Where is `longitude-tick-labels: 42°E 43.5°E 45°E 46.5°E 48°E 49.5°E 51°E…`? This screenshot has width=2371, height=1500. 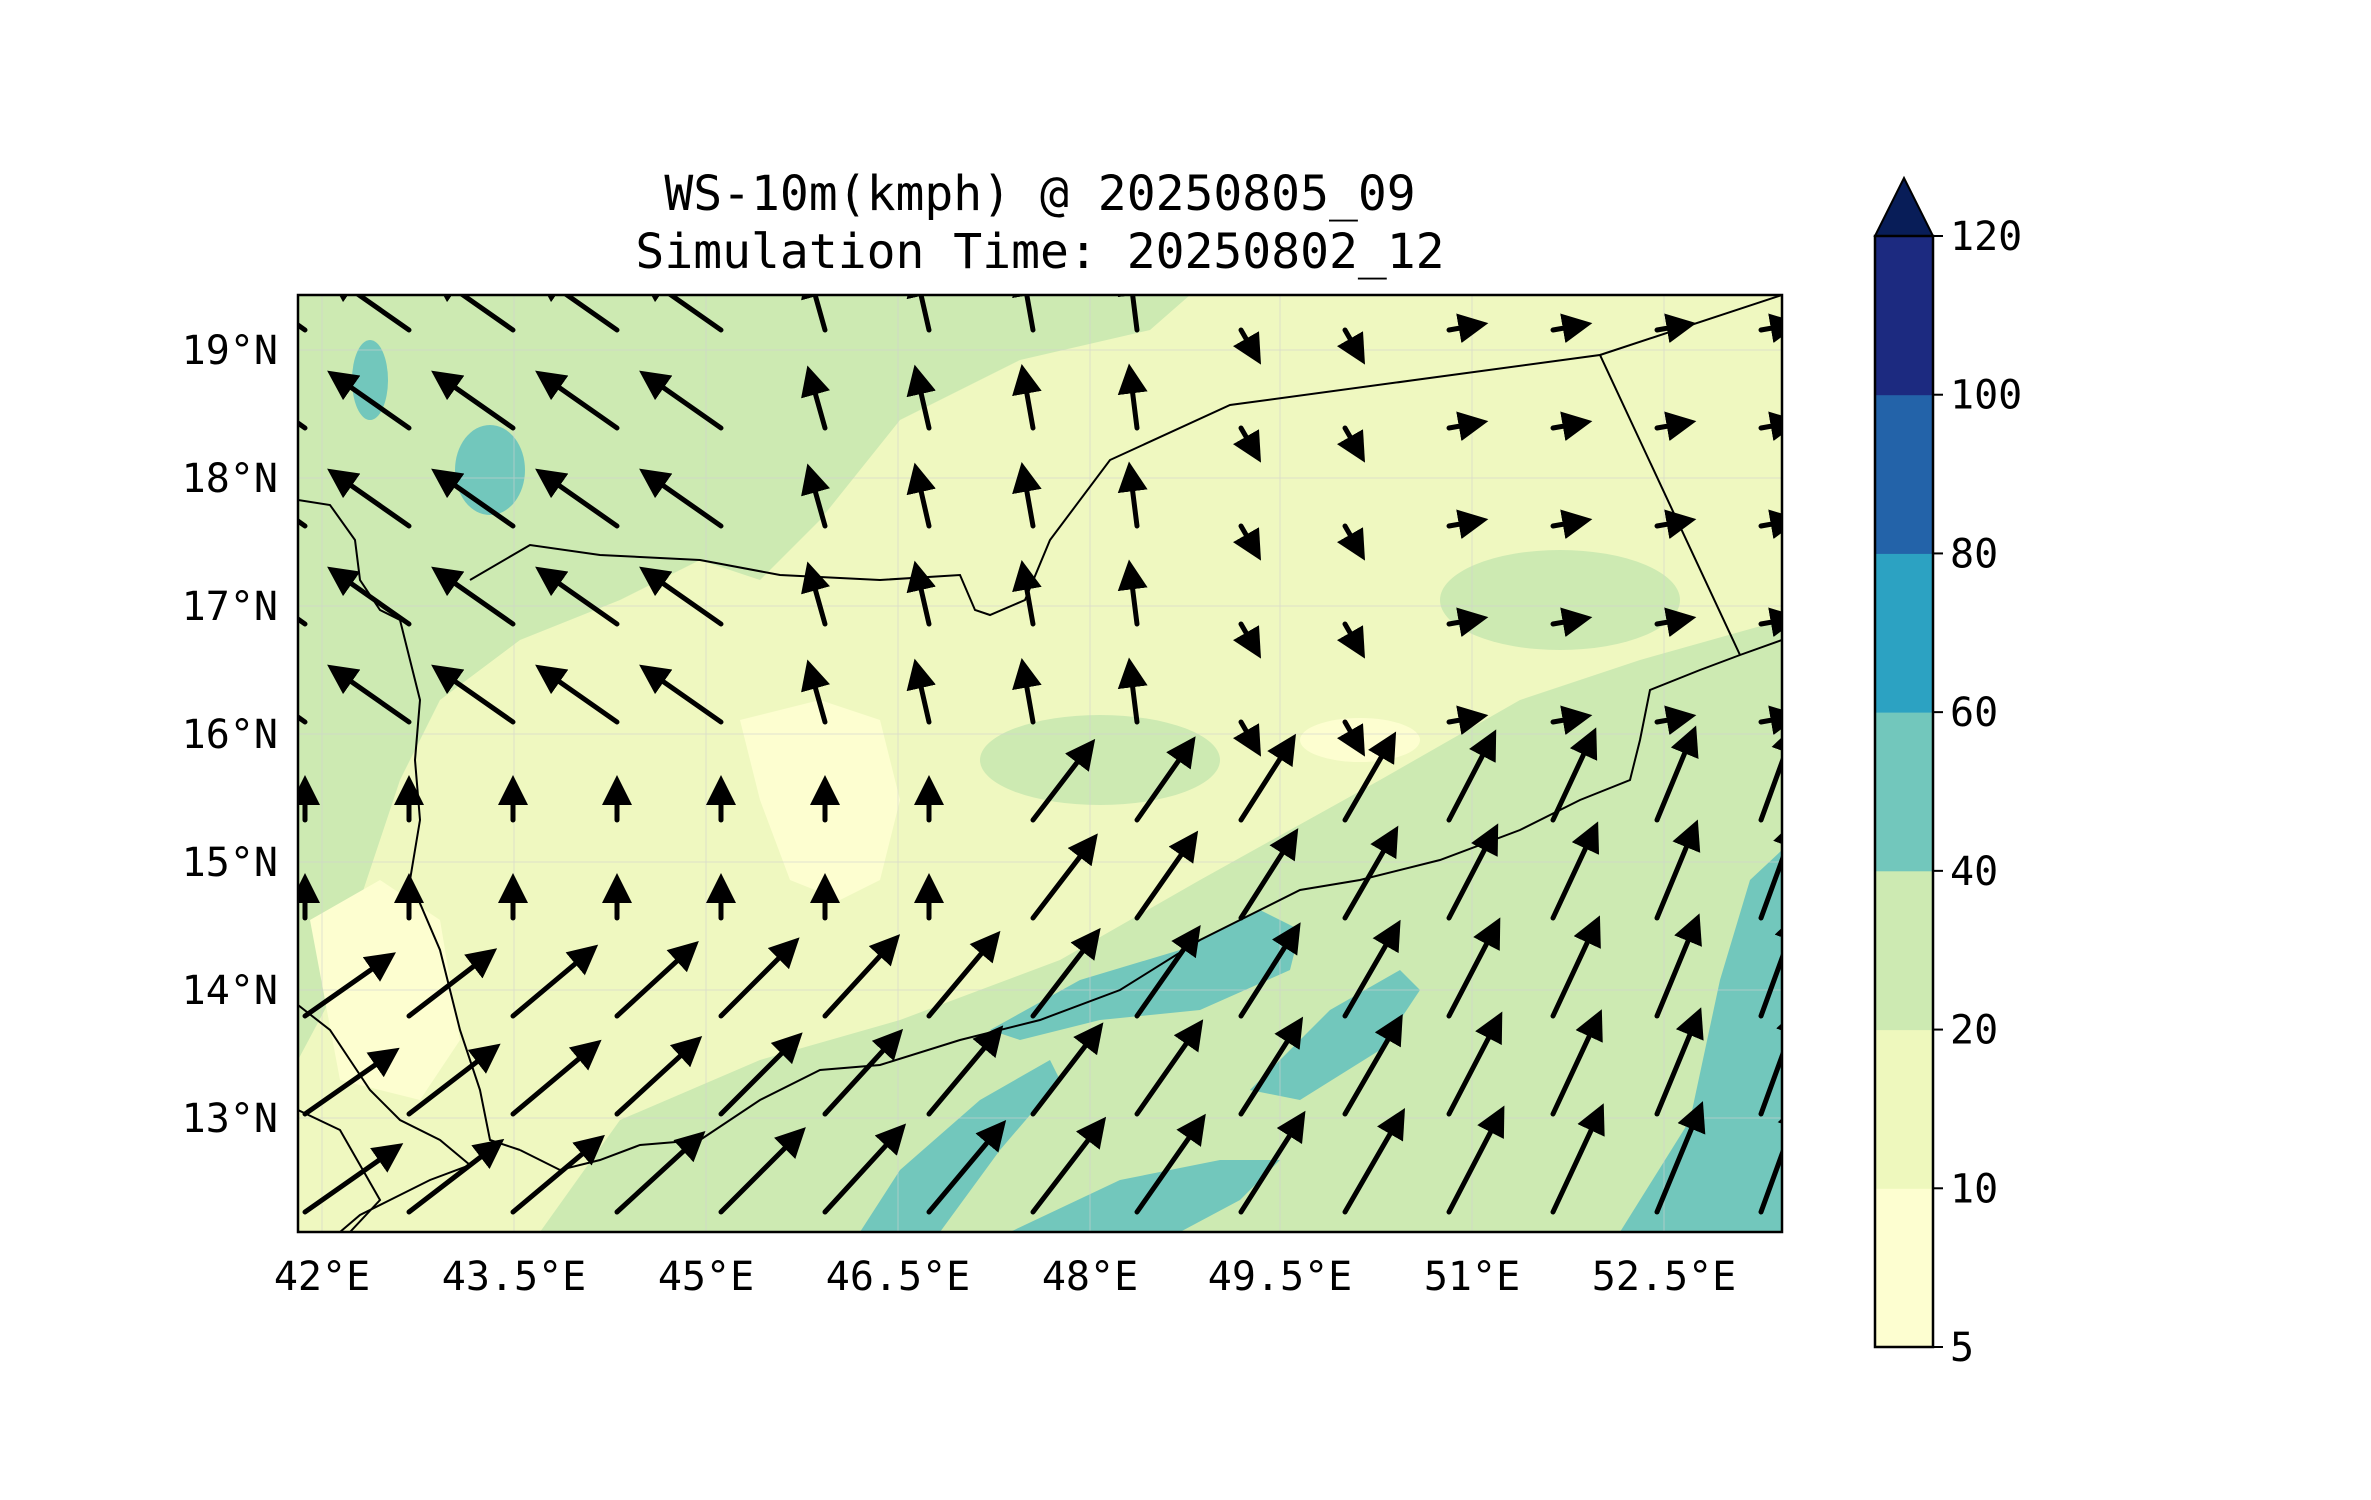
longitude-tick-labels: 42°E 43.5°E 45°E 46.5°E 48°E 49.5°E 51°E… is located at coordinates (1005, 1277).